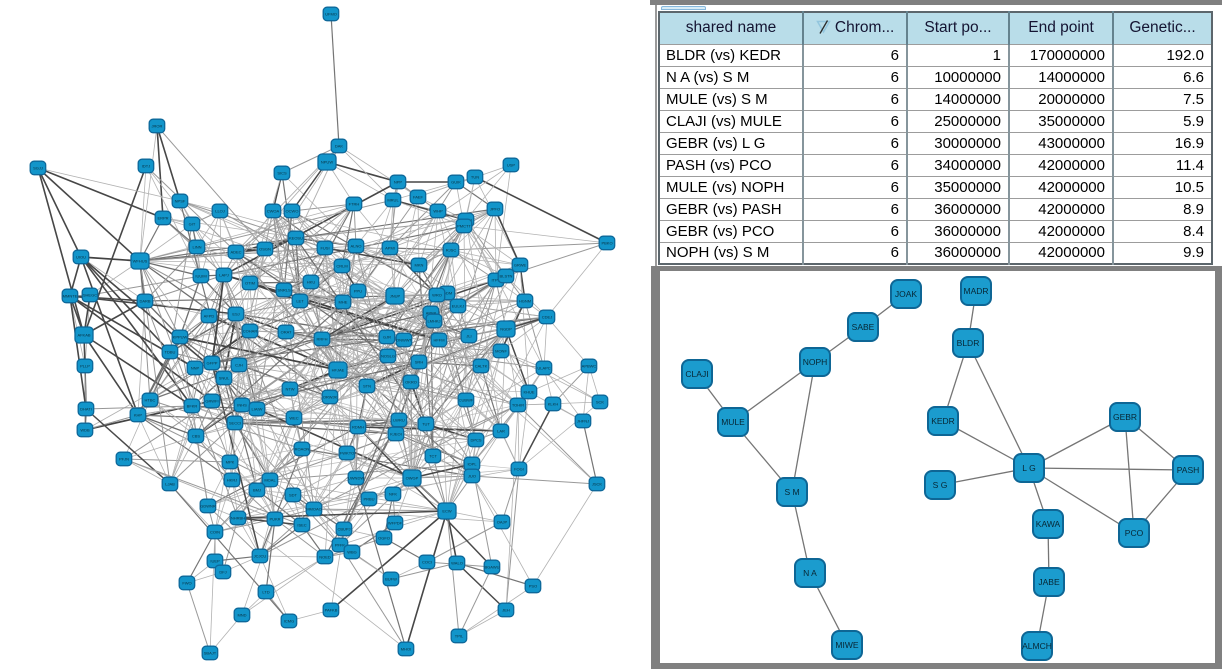 The image size is (1222, 669). What do you see at coordinates (502, 522) in the screenshot?
I see `svg-text: OAJP` at bounding box center [502, 522].